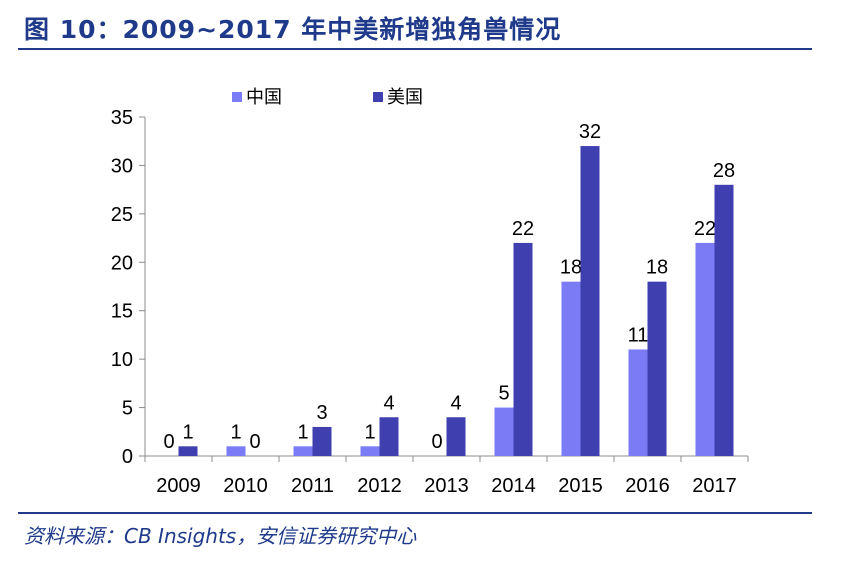 The image size is (861, 562). What do you see at coordinates (378, 97) in the screenshot?
I see `legend-swatch-usa` at bounding box center [378, 97].